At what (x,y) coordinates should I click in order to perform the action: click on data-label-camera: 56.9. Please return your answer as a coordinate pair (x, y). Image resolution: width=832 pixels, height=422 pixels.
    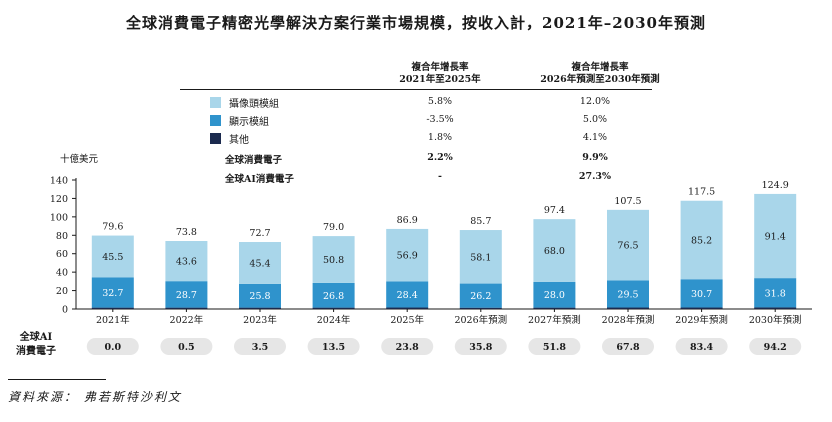
    Looking at the image, I should click on (407, 256).